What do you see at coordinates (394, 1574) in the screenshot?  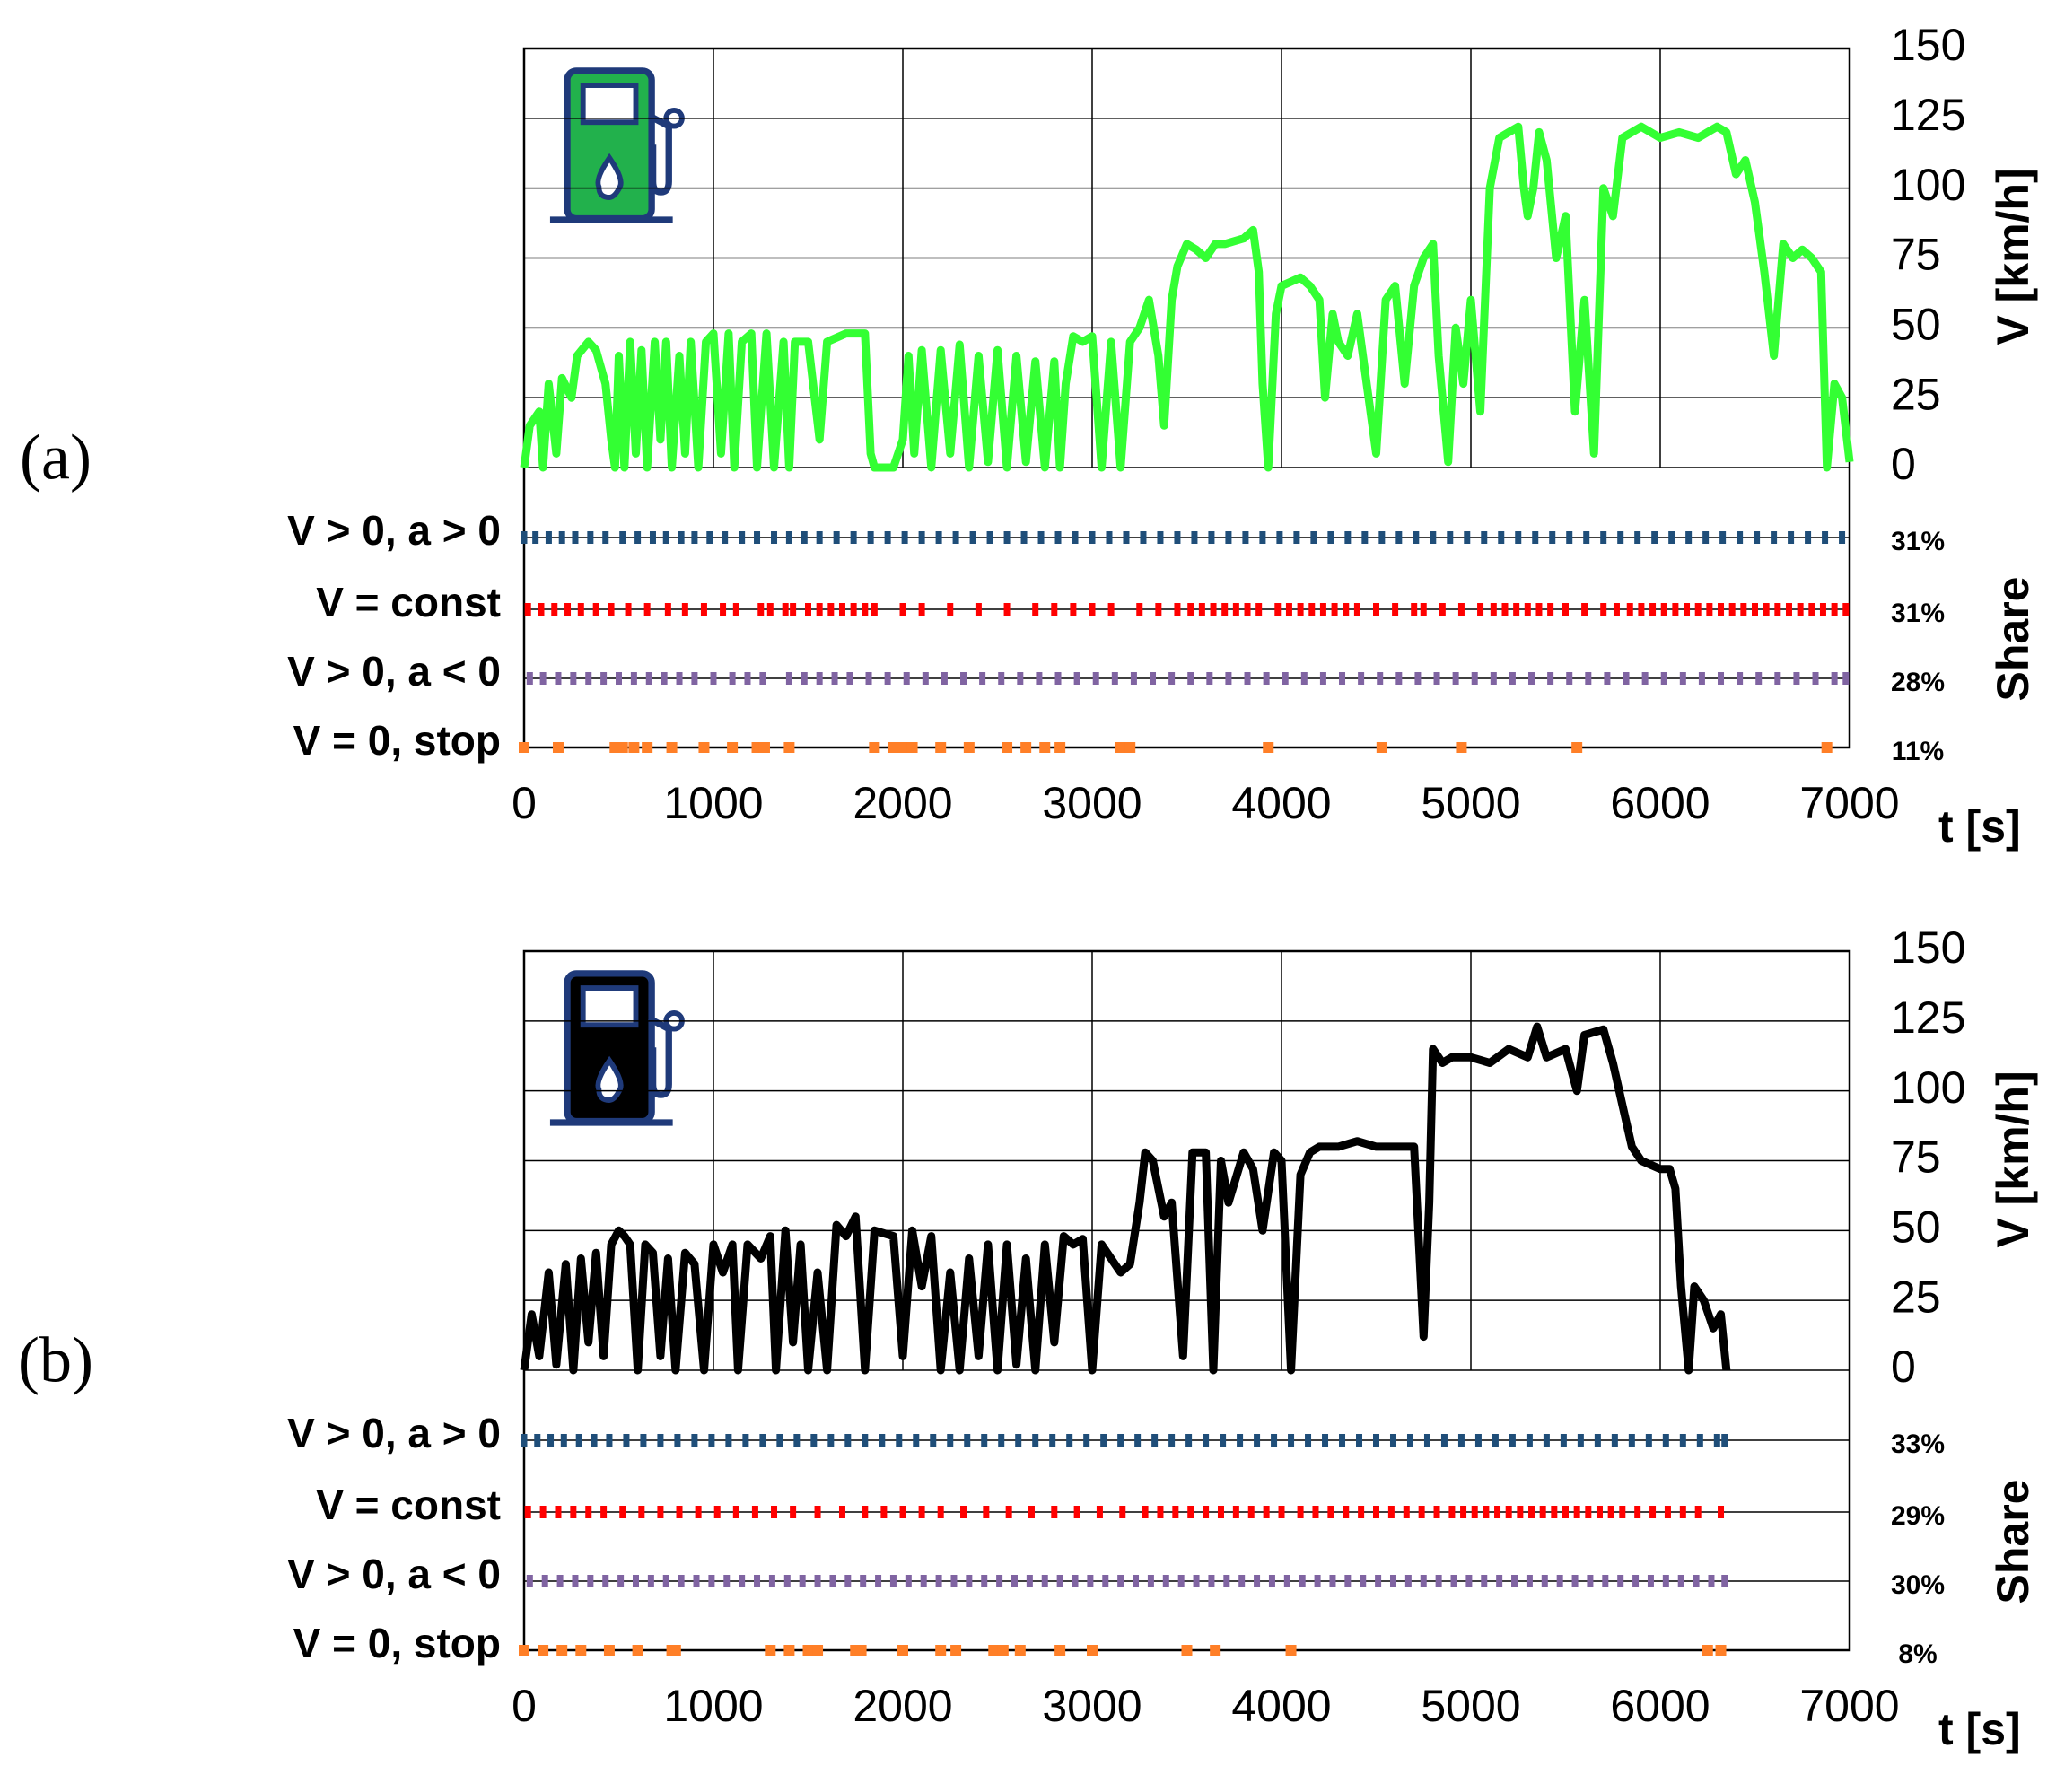 I see `mode-label: V > 0, a < 0` at bounding box center [394, 1574].